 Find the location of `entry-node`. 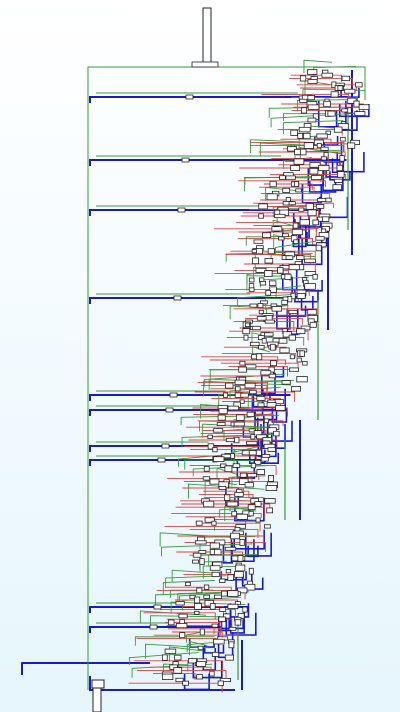

entry-node is located at coordinates (207, 36).